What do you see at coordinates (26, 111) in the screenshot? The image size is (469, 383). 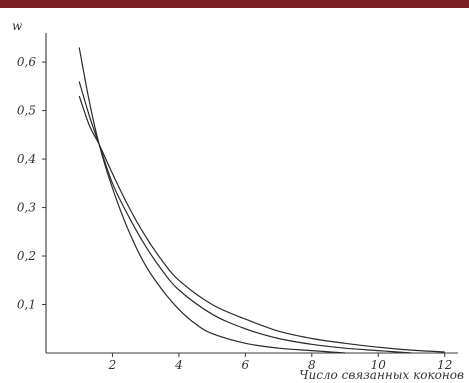 I see `y-tick-label: 0,5` at bounding box center [26, 111].